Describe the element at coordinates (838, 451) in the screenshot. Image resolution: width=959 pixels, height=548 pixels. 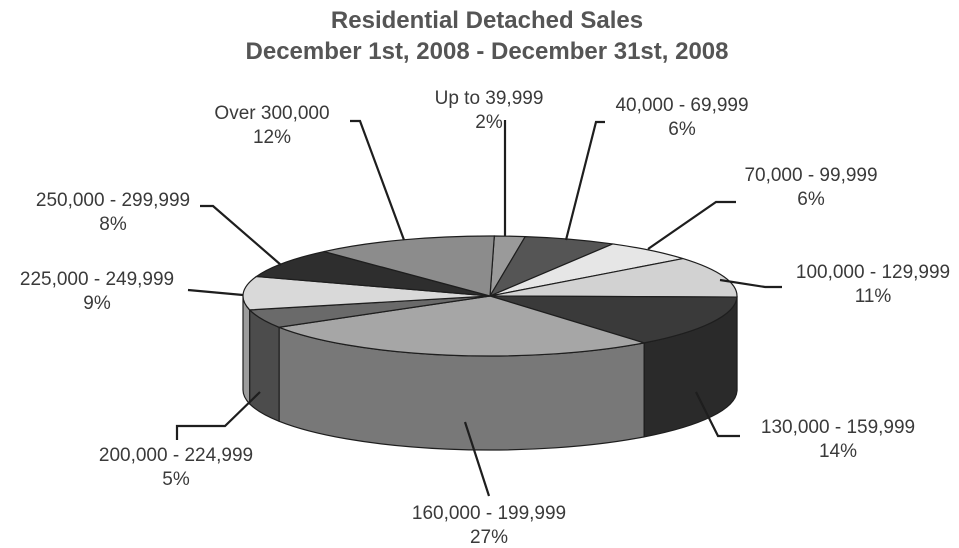
I see `slice-percent-label: 14%` at that location.